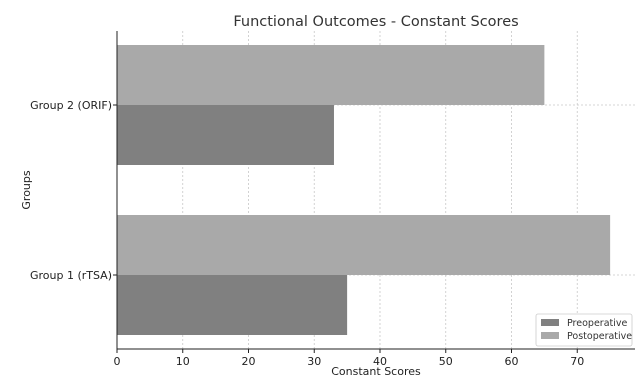  I want to click on y-axis-label: Groups, so click(26, 189).